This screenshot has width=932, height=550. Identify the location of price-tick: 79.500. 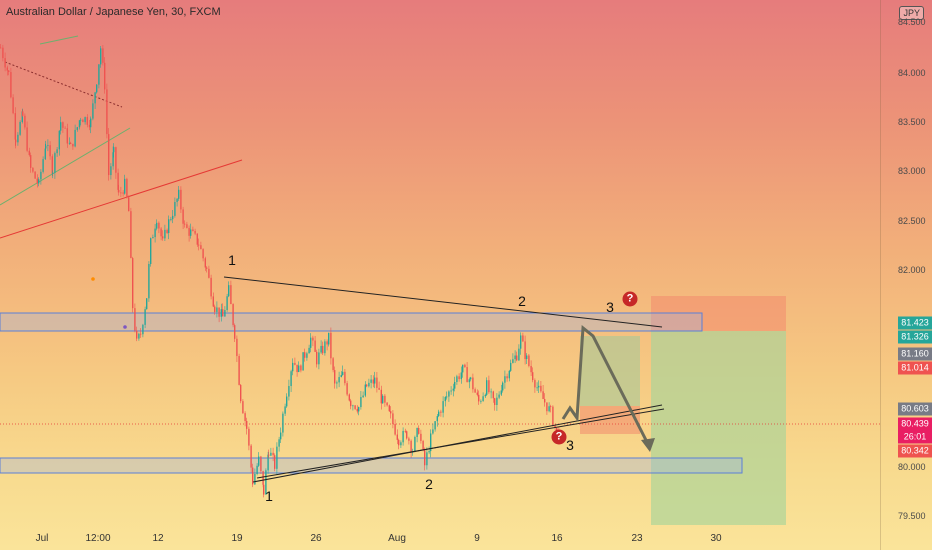
(912, 516).